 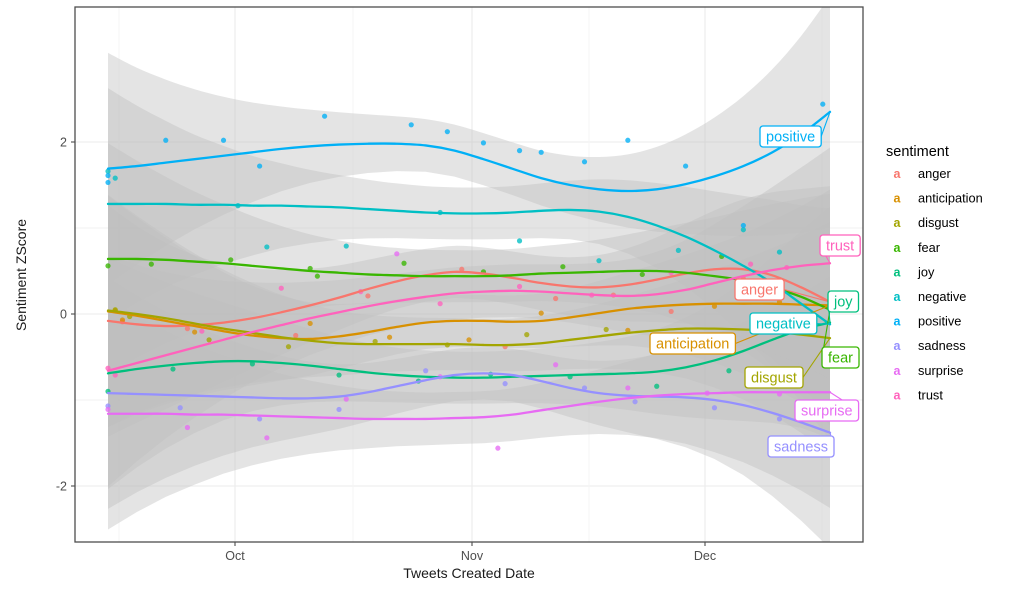 I want to click on callout-box-anger, so click(x=759, y=289).